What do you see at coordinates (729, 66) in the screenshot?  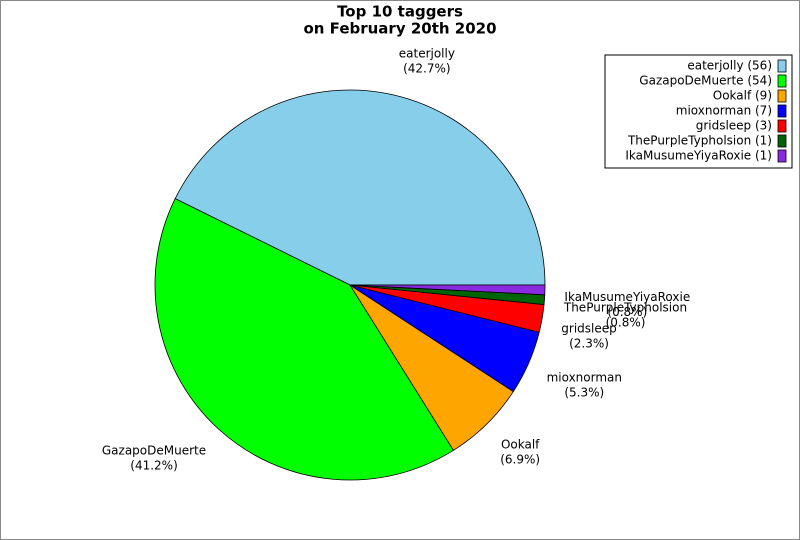 I see `legend-label: eaterjolly (56)` at bounding box center [729, 66].